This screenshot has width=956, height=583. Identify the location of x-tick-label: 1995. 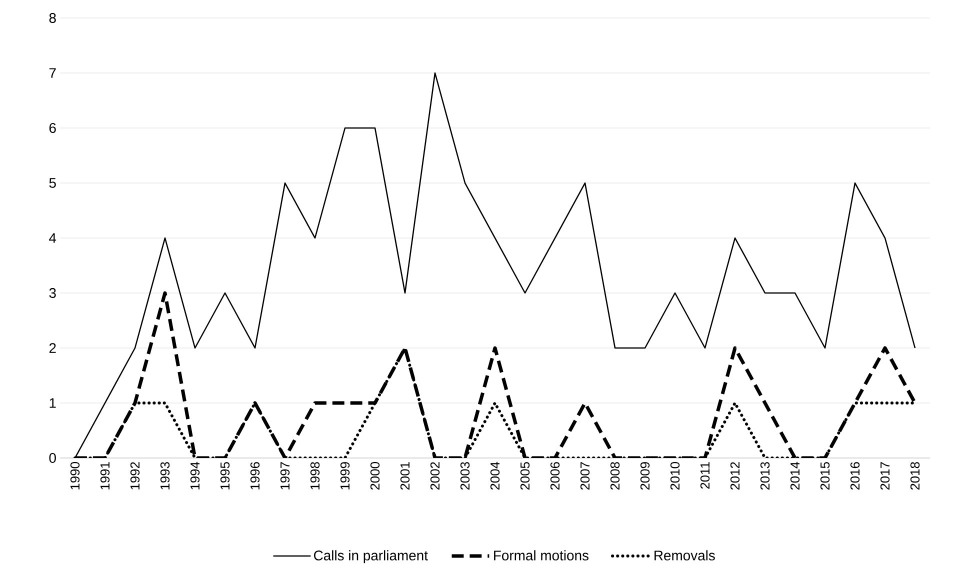
(225, 476).